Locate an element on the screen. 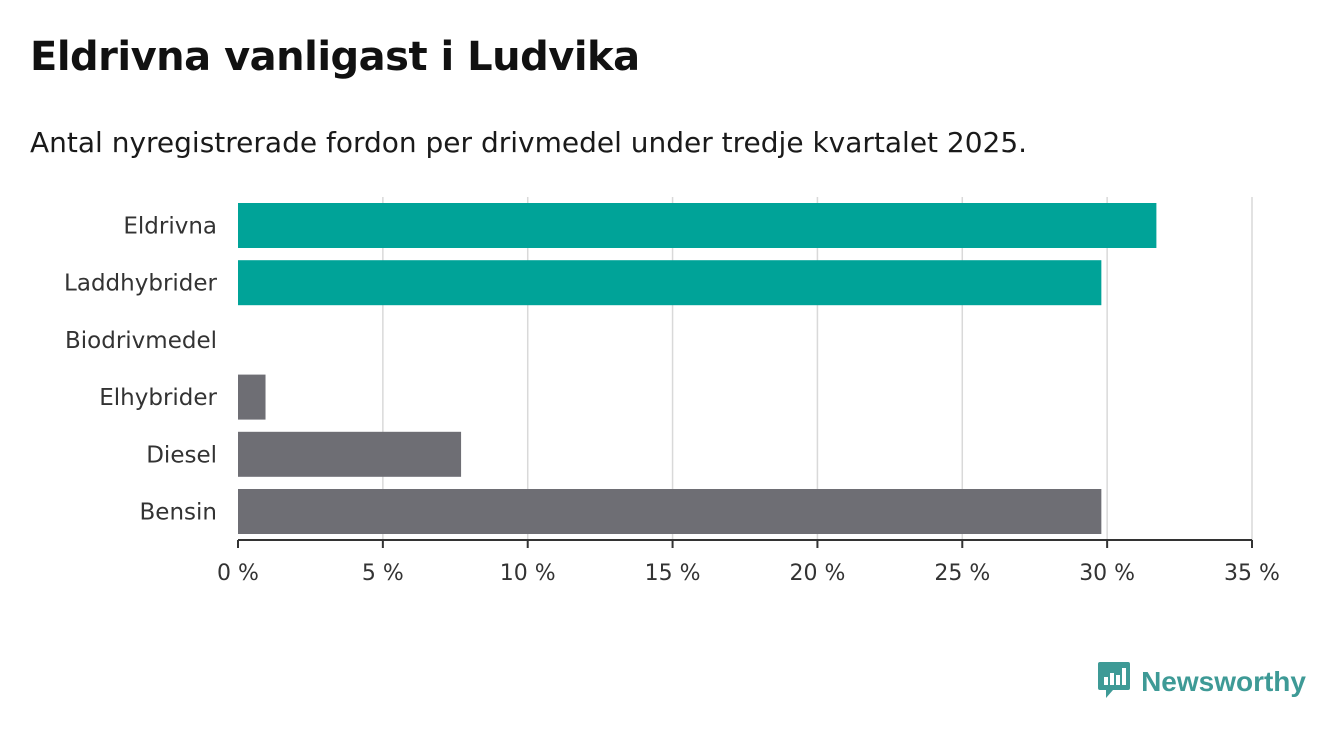  chart-title: Eldrivna vanligast i Ludvika is located at coordinates (335, 57).